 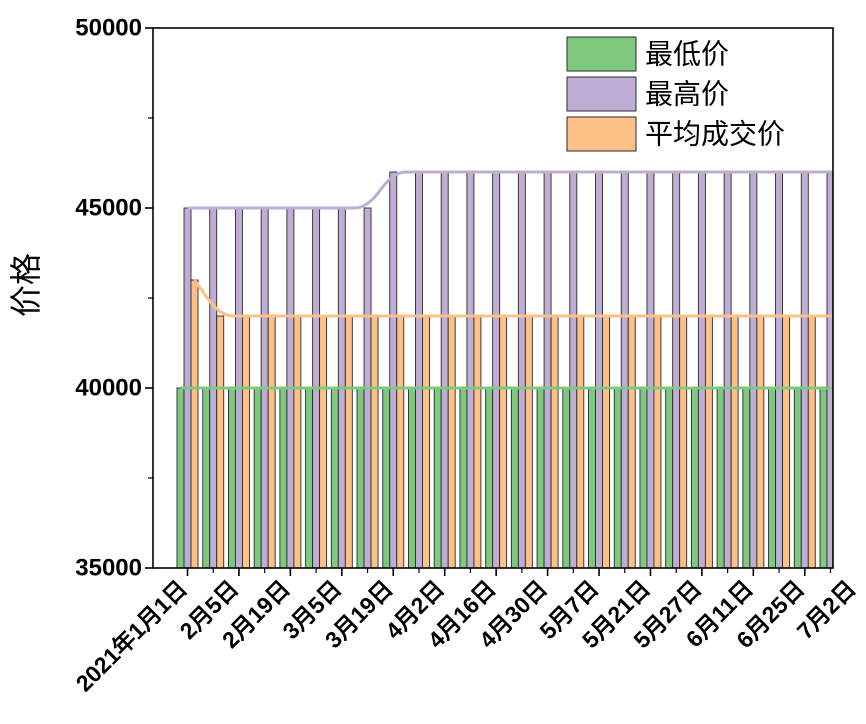 I want to click on y-axis-title: 价格, so click(x=26, y=285).